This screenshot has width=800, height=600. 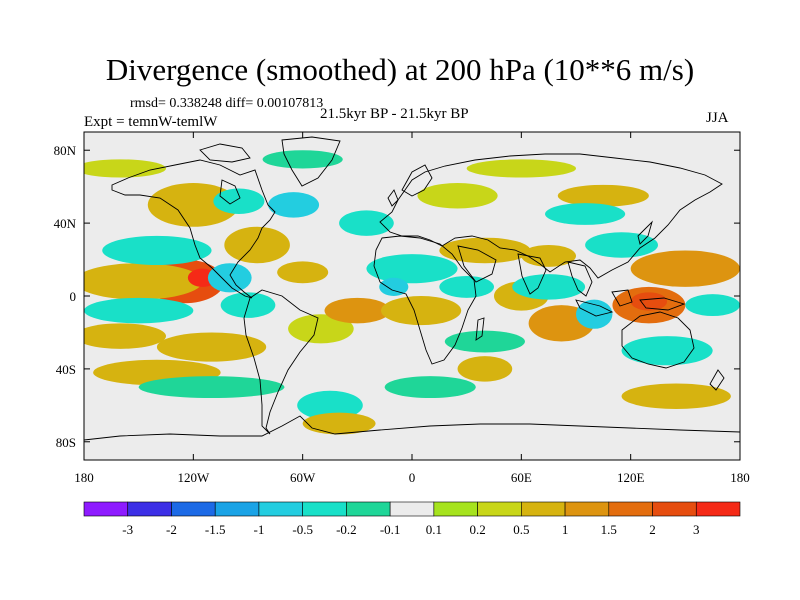 I want to click on coastline-india, so click(x=532, y=274).